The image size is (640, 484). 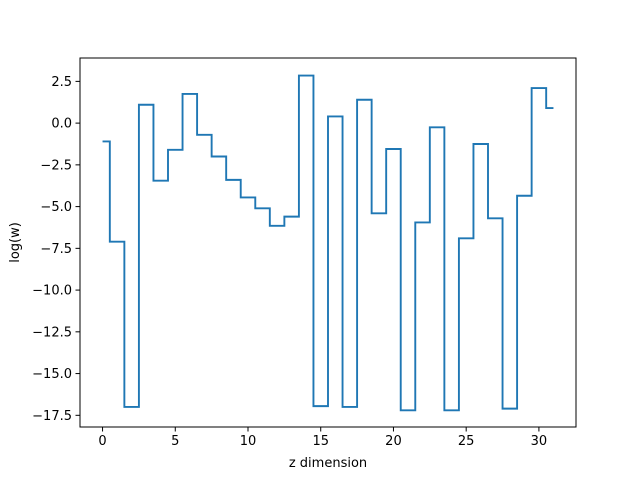 I want to click on x-tick-label: 10, so click(x=248, y=441).